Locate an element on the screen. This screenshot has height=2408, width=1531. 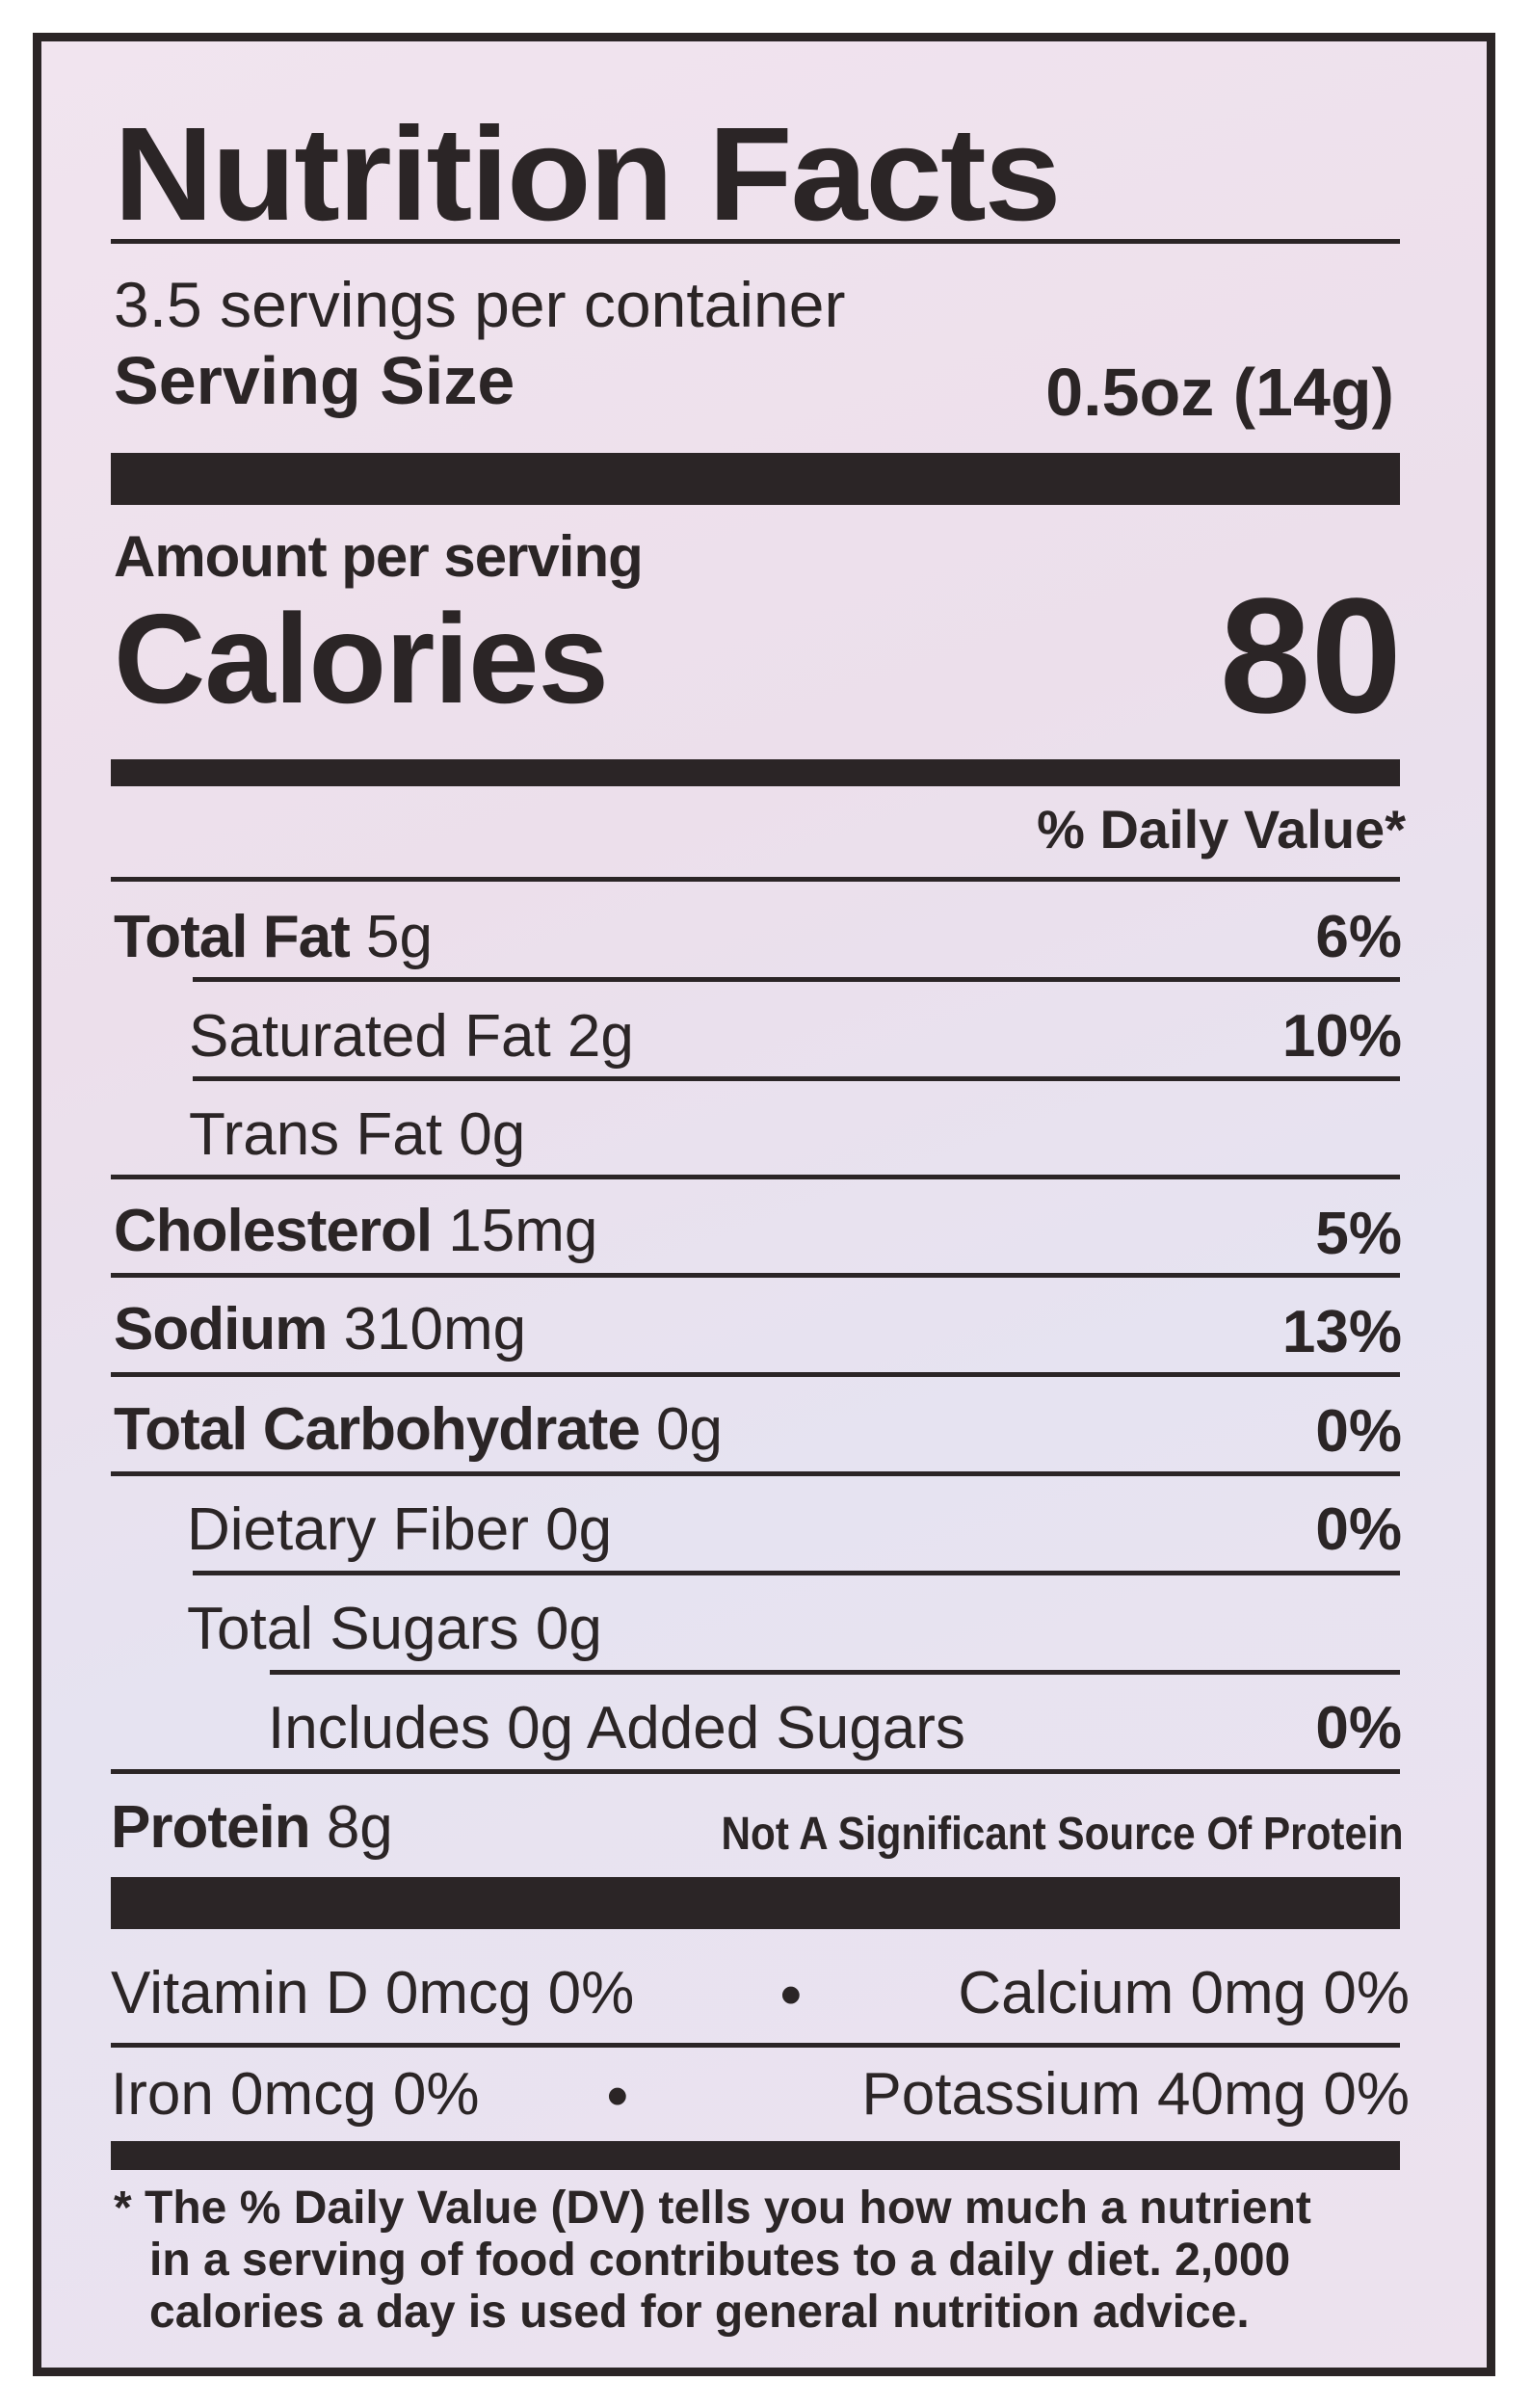
nutrient-row-total-fat: Total Fat 5g is located at coordinates (273, 938).